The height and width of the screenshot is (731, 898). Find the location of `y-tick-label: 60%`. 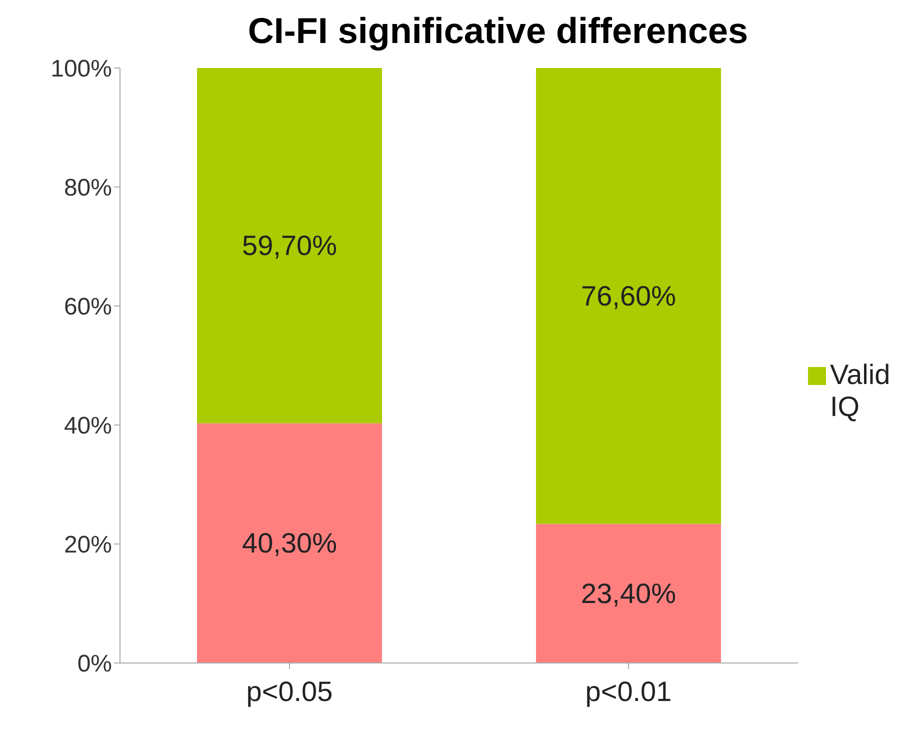

y-tick-label: 60% is located at coordinates (88, 307).